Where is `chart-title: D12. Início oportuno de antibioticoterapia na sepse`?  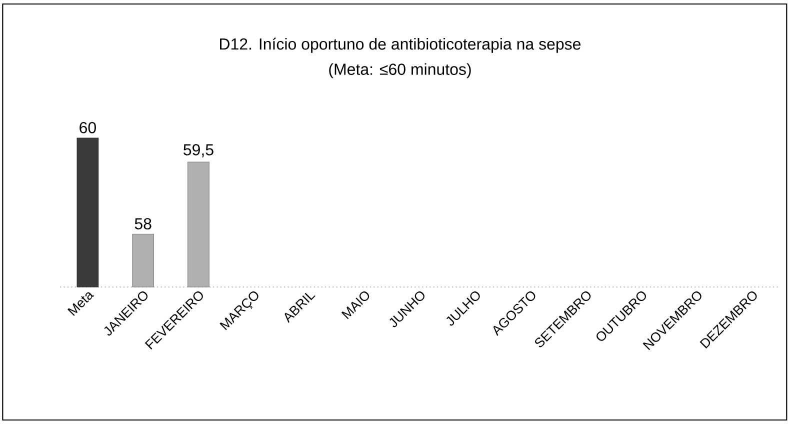 chart-title: D12. Início oportuno de antibioticoterapia na sepse is located at coordinates (400, 45).